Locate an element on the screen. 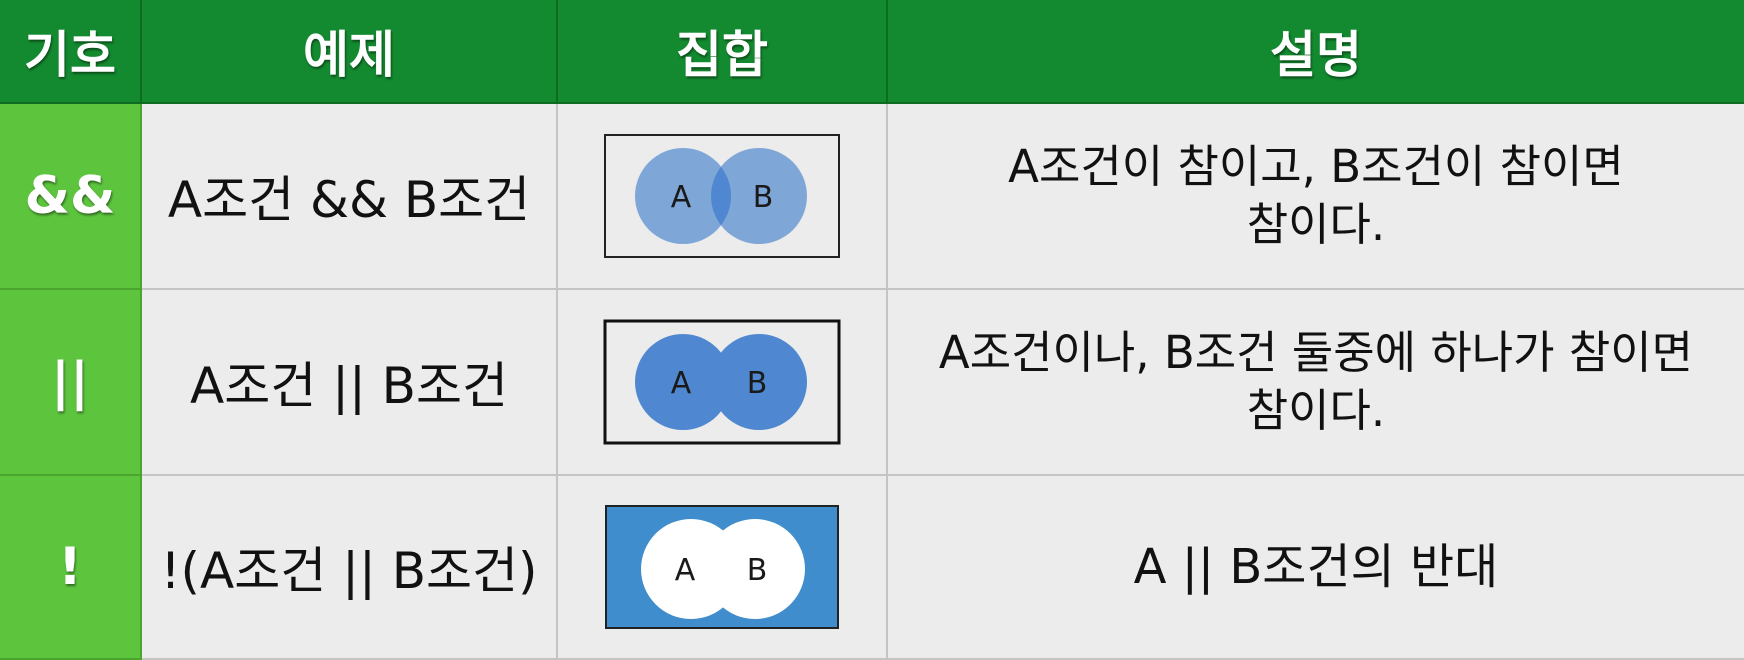 Image resolution: width=1744 pixels, height=660 pixels. set-and-cell: A B is located at coordinates (723, 197).